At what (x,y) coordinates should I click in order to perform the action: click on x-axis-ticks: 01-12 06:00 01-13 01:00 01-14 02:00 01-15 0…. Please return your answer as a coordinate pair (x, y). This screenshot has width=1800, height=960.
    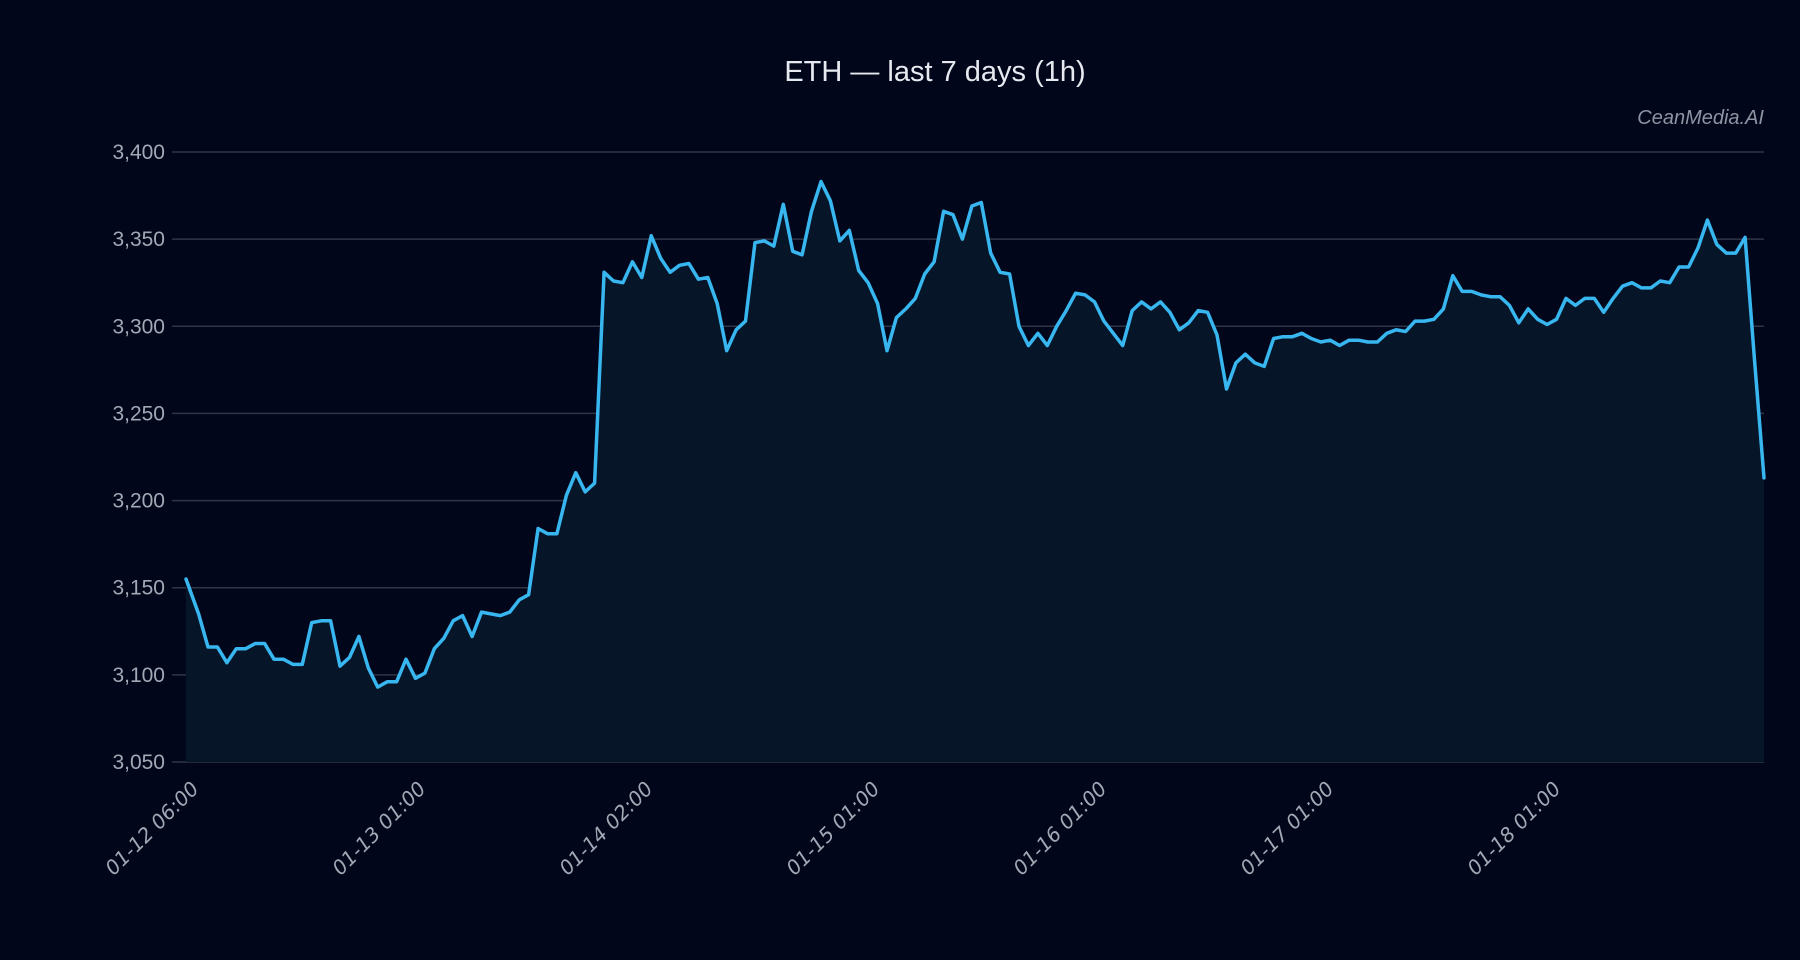
    Looking at the image, I should click on (832, 828).